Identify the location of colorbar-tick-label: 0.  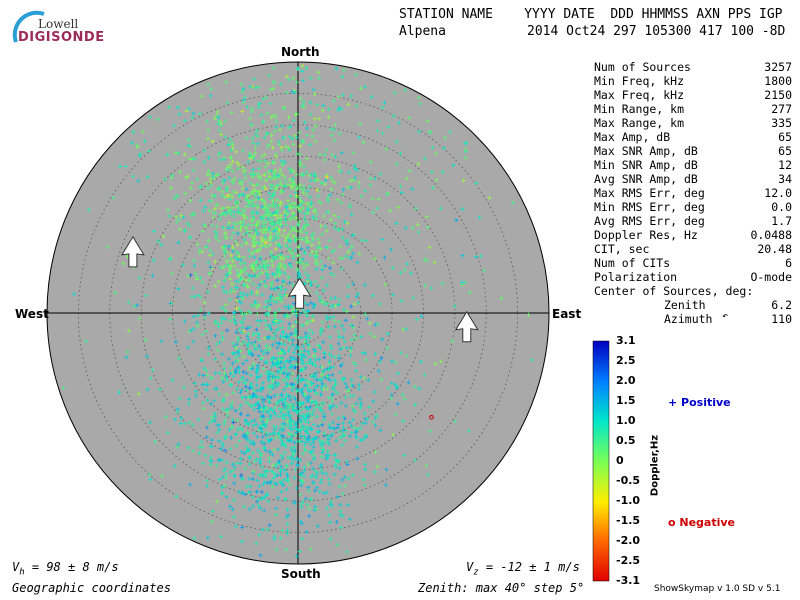
(620, 460).